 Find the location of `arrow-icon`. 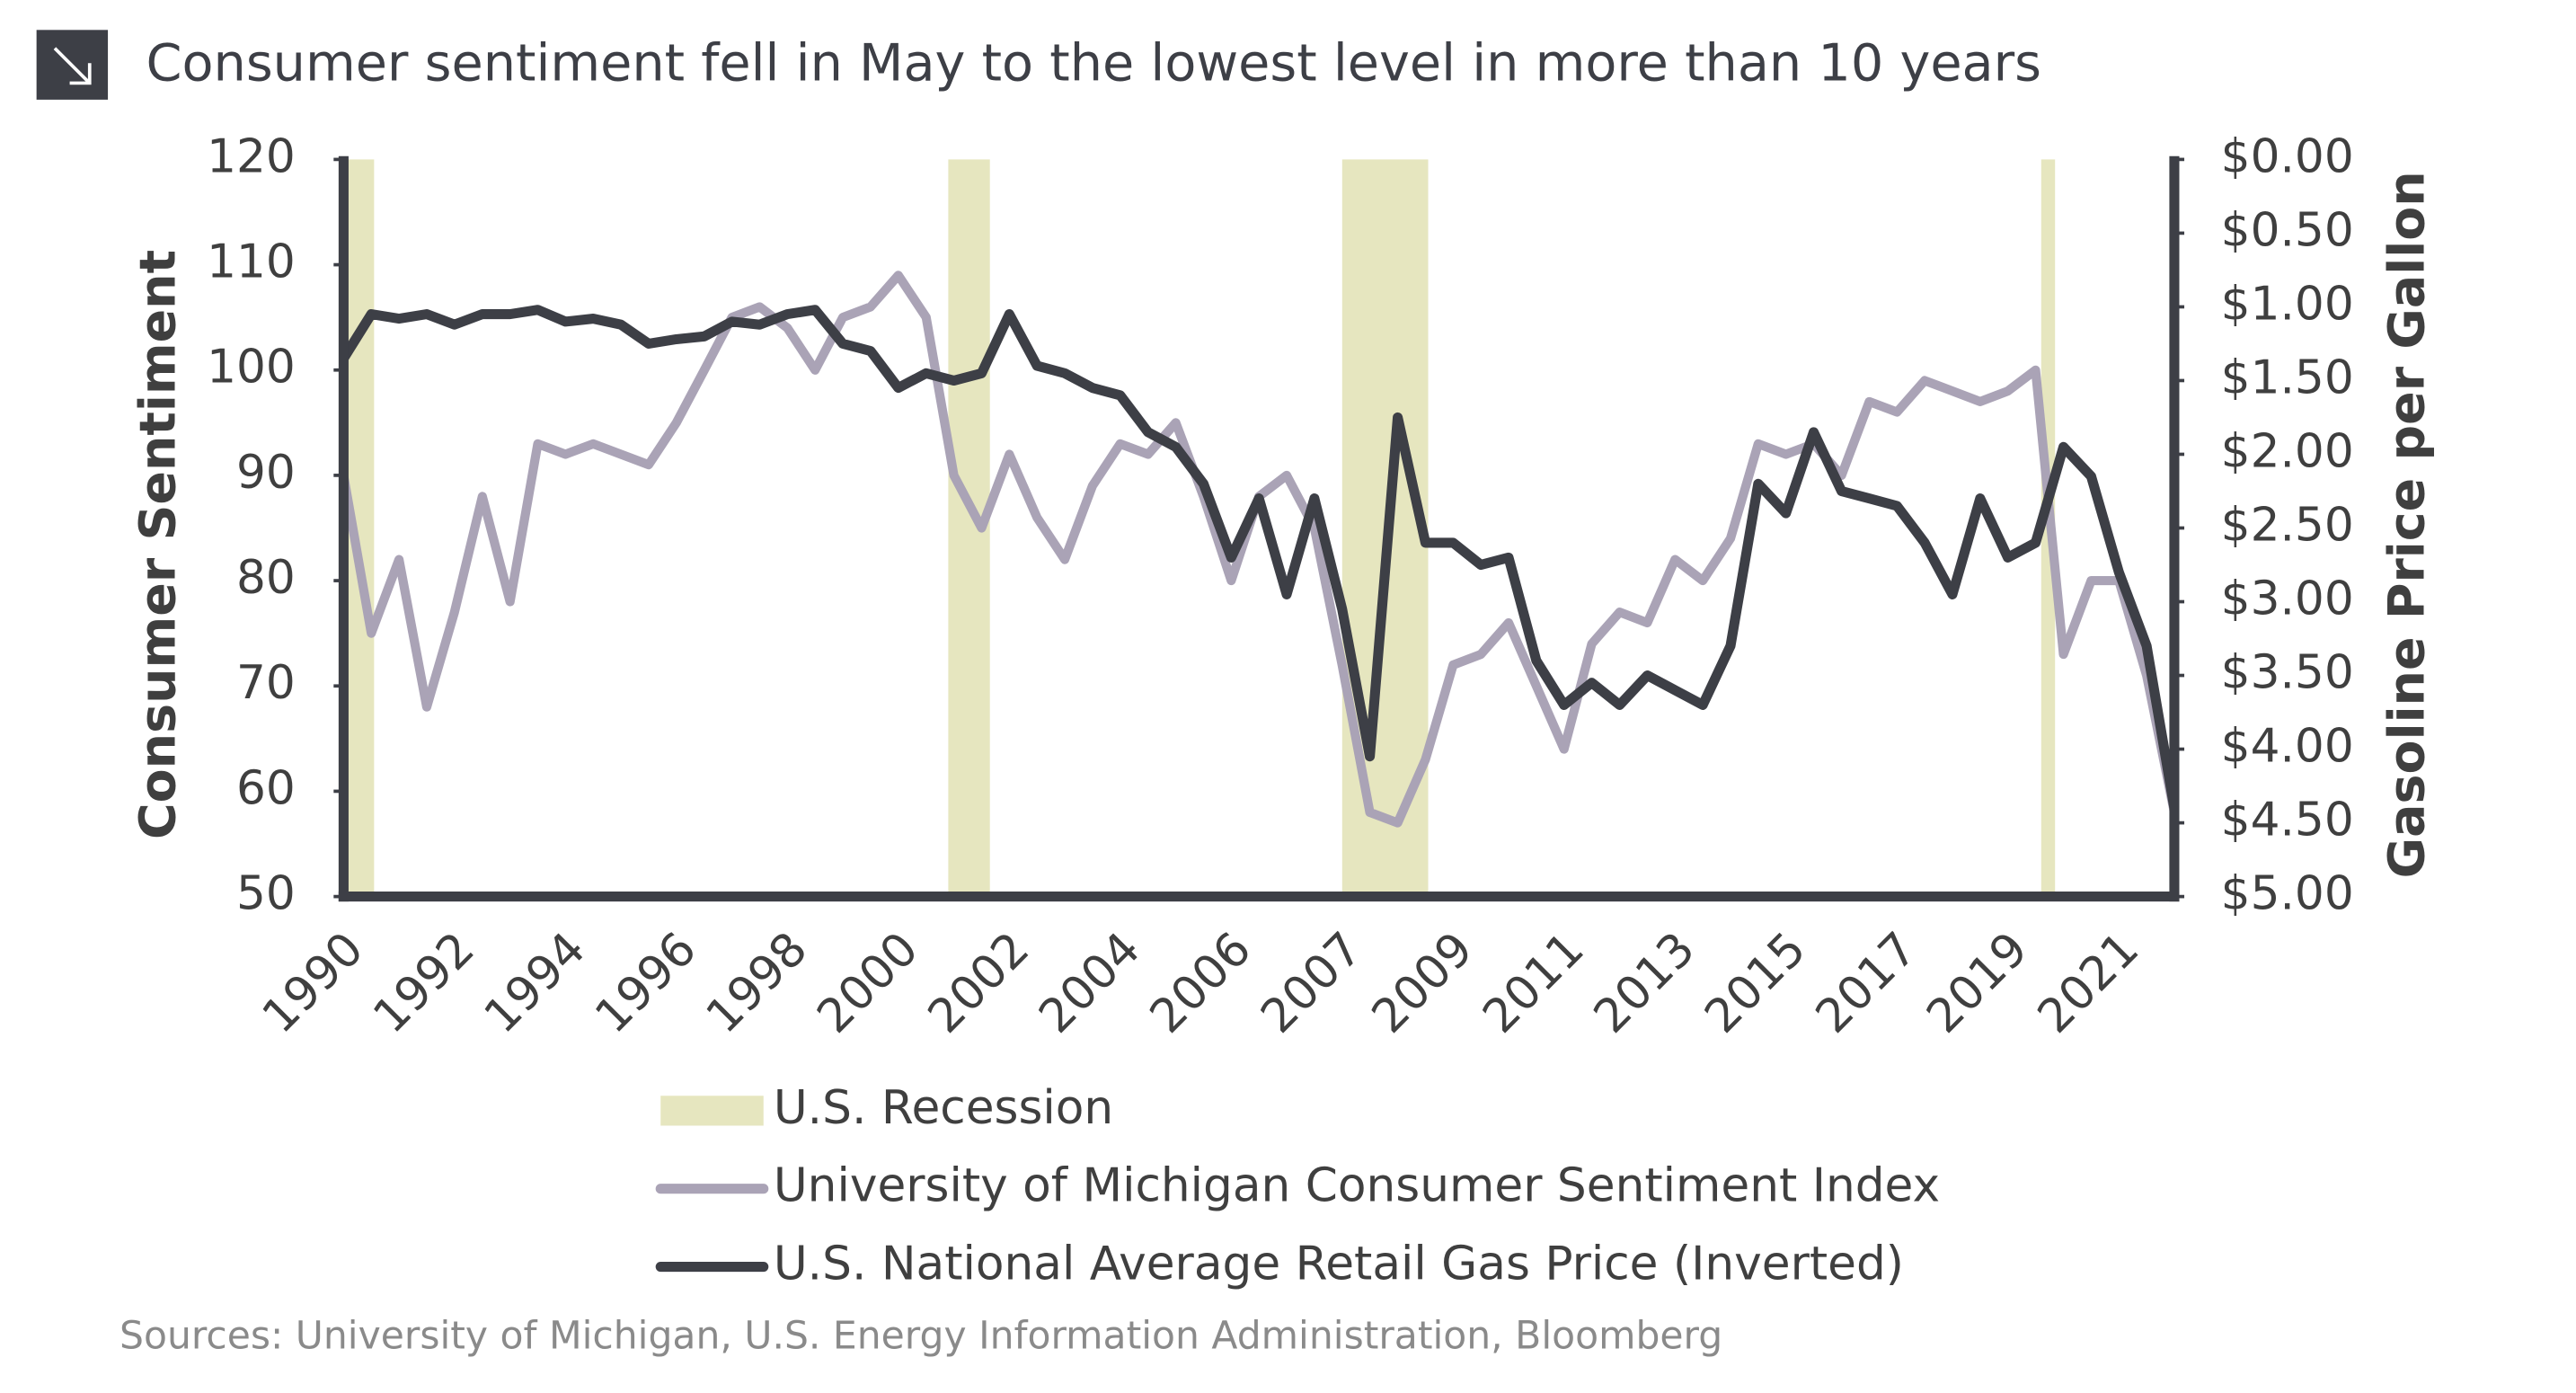

arrow-icon is located at coordinates (72, 66).